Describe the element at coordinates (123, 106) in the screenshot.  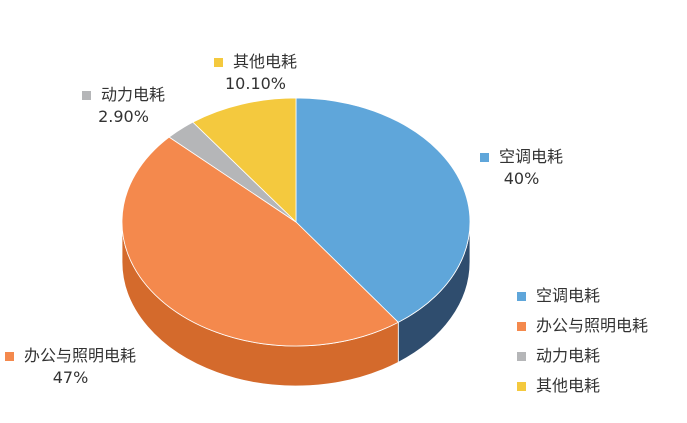
I see `data-label-2: 动力电耗 2.90%` at that location.